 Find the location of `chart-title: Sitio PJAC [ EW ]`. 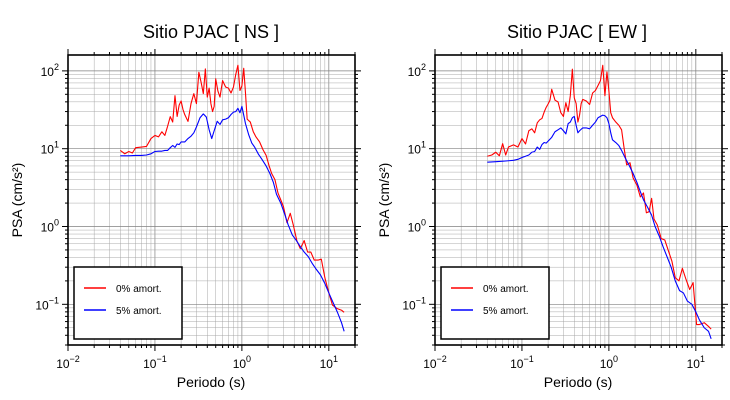

chart-title: Sitio PJAC [ EW ] is located at coordinates (577, 32).